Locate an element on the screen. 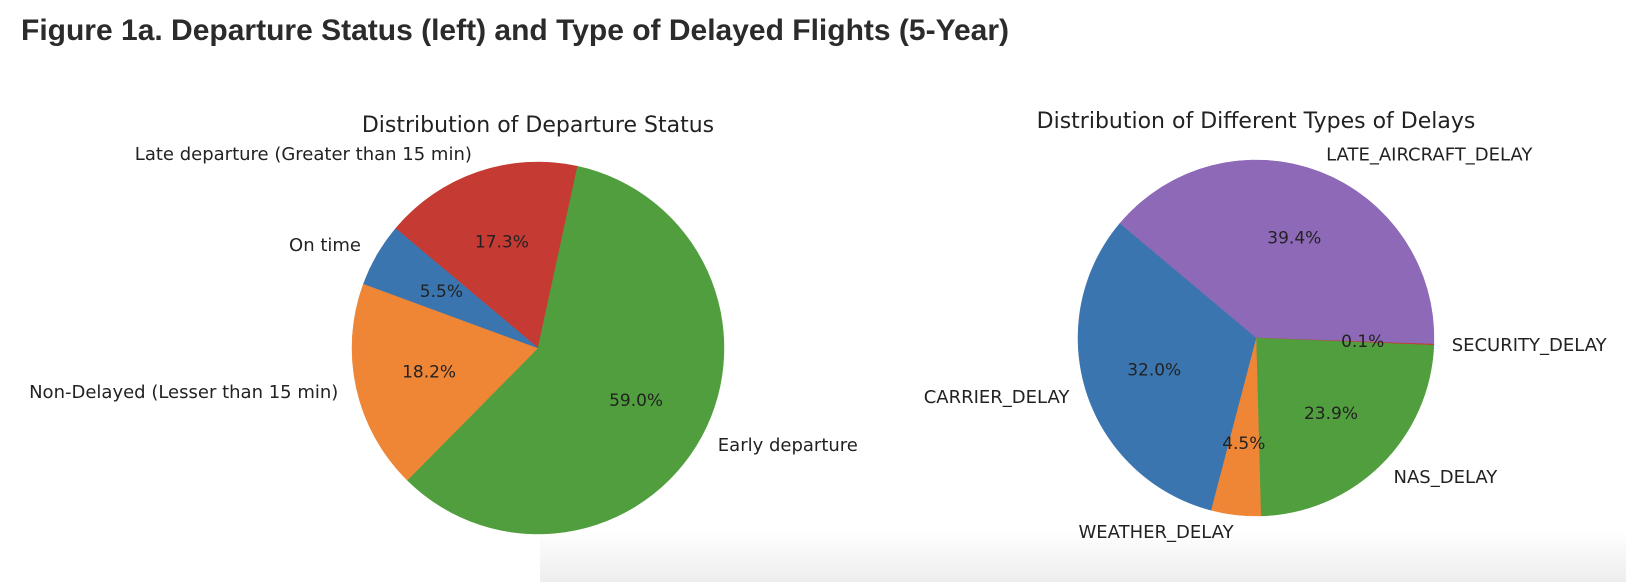 The width and height of the screenshot is (1626, 582). slice-percent-non-delayed-lesser-than-15-min: 18.2% is located at coordinates (429, 372).